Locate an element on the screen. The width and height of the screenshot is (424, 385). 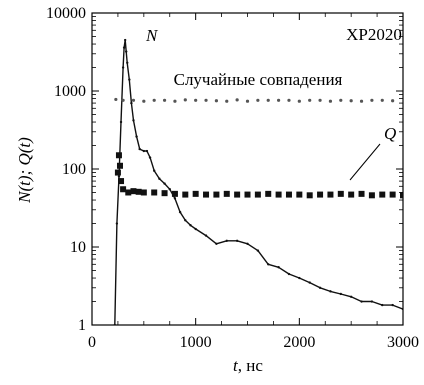
y-tick-label: 100 is located at coordinates (74, 169).